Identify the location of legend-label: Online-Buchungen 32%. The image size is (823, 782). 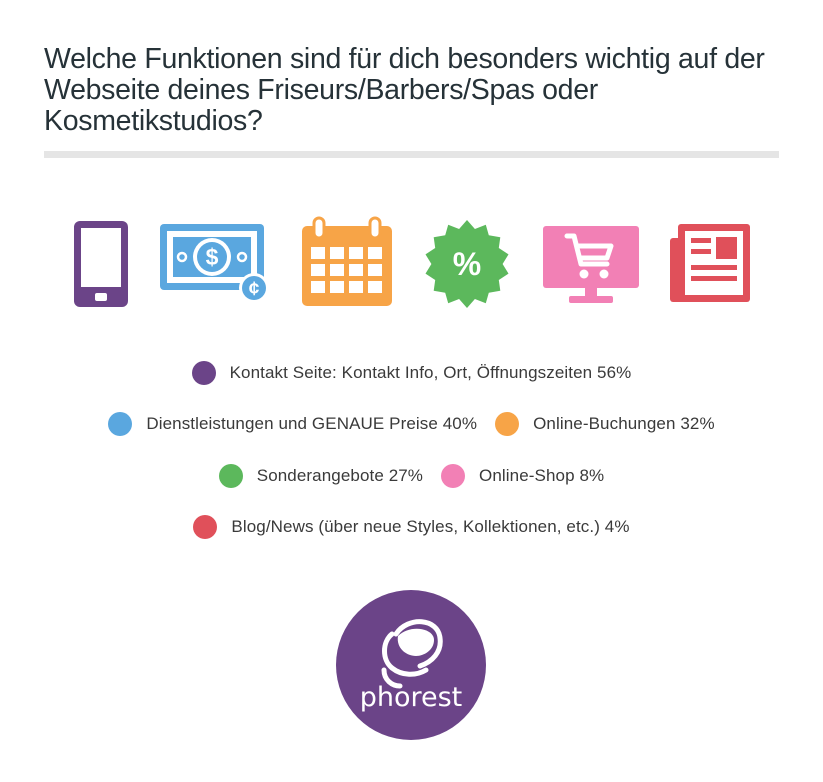
(624, 423).